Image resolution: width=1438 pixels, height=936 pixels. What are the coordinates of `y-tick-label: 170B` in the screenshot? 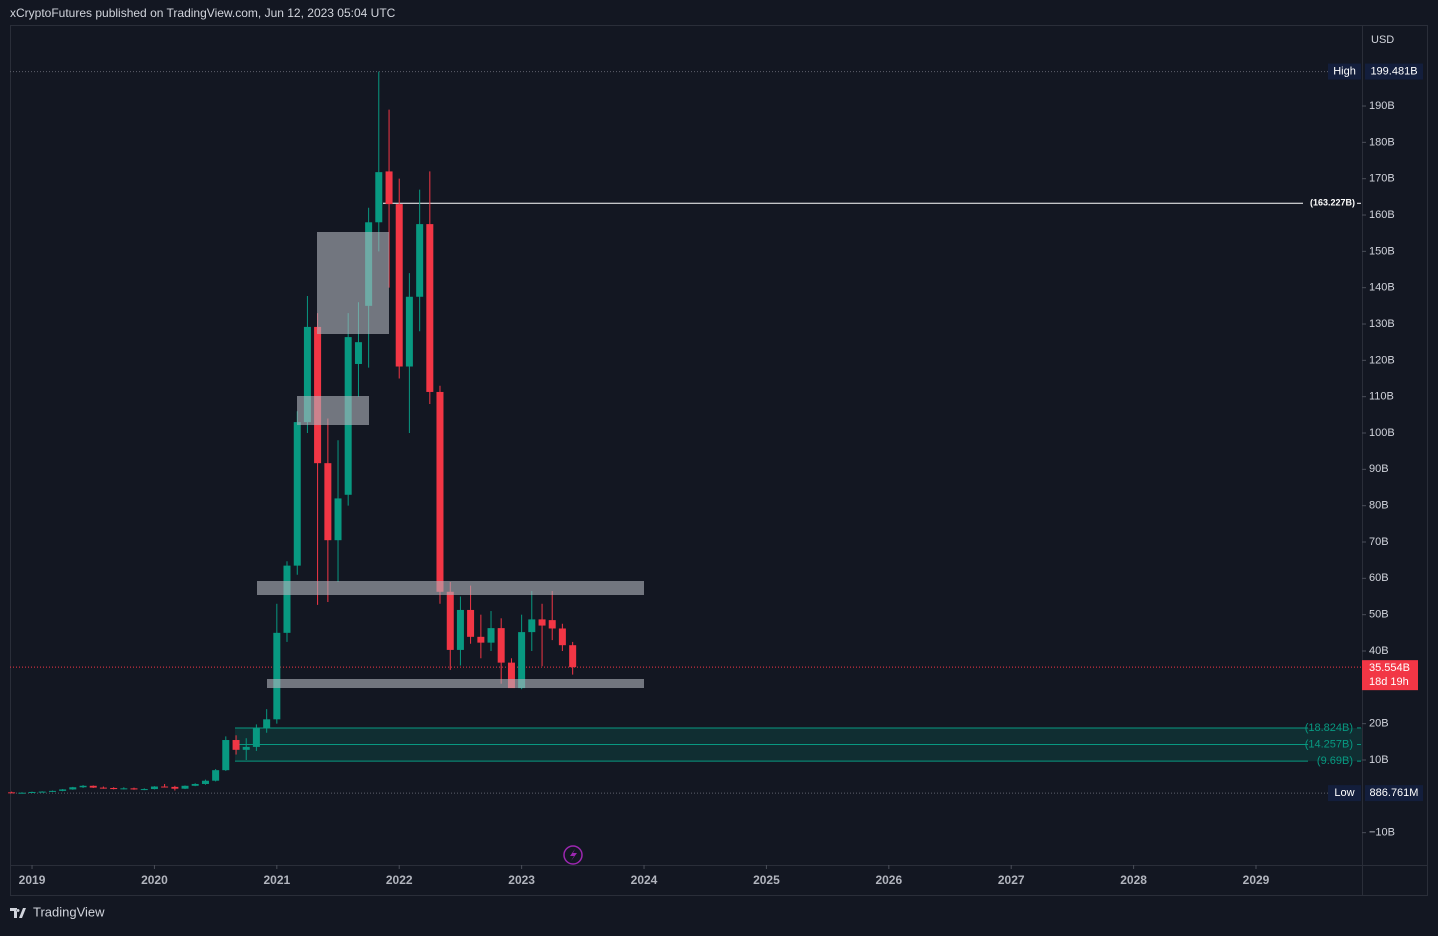 It's located at (1382, 179).